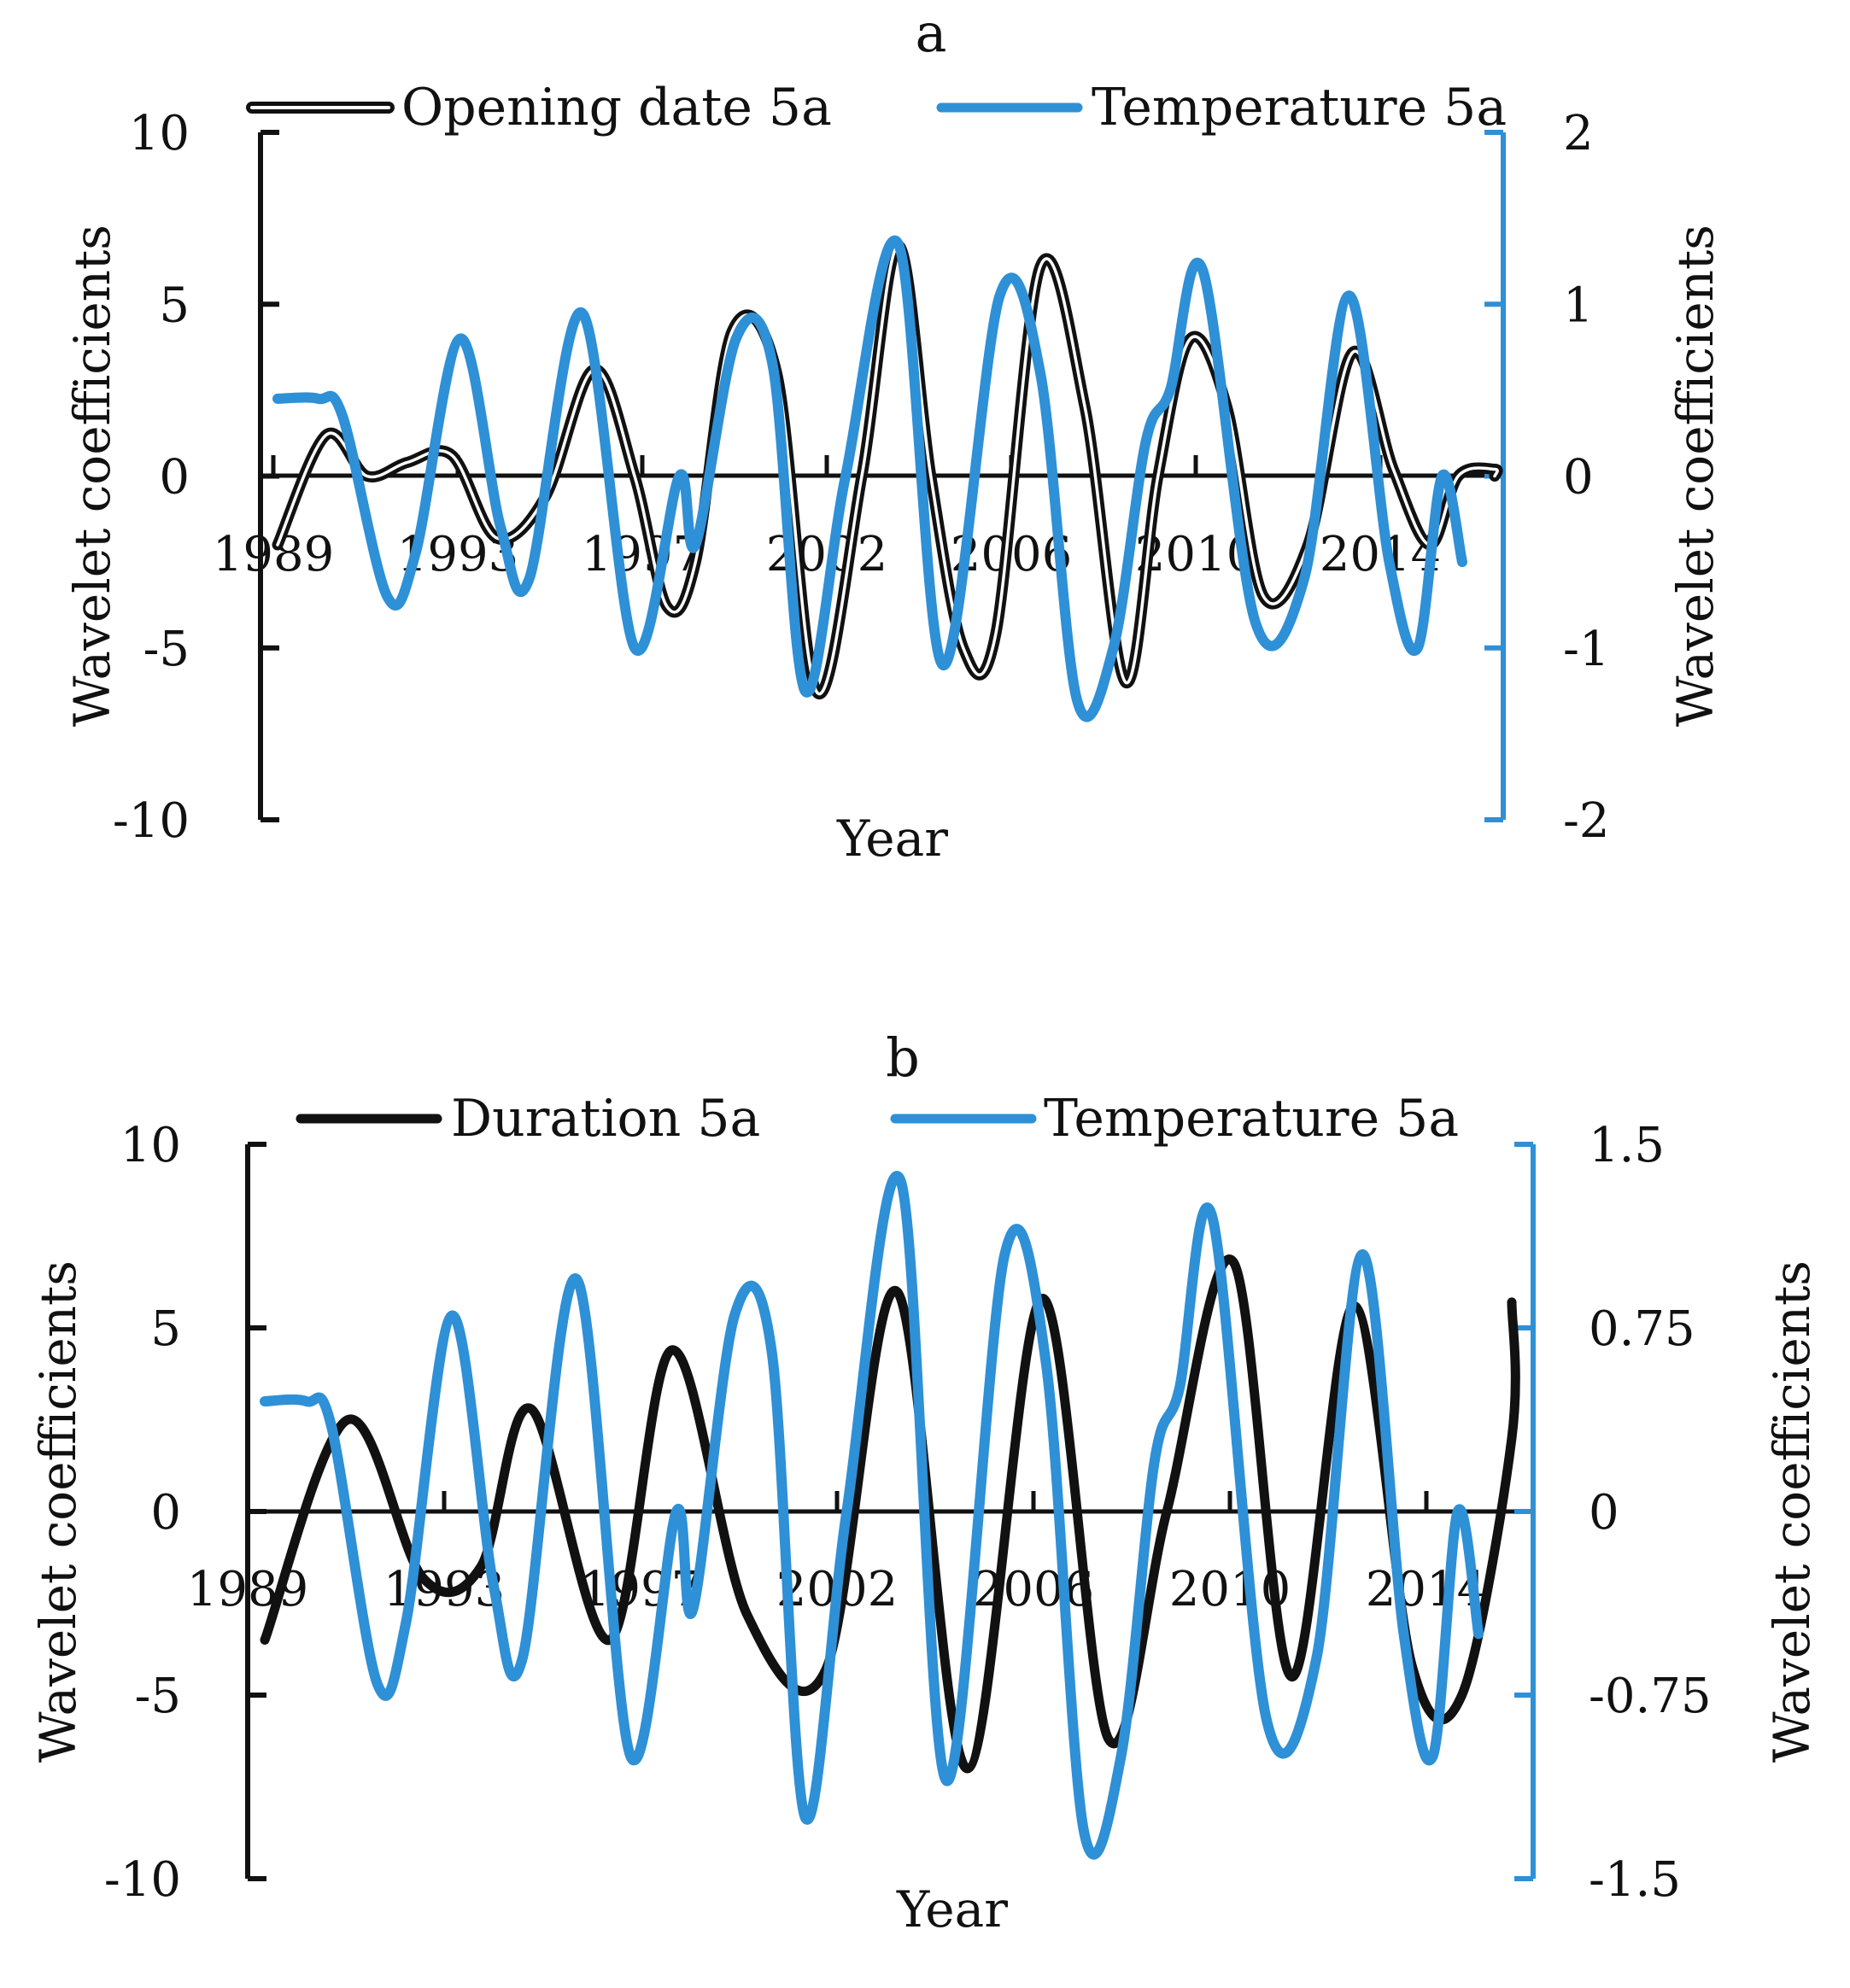 This screenshot has height=1988, width=1850. Describe the element at coordinates (1635, 1880) in the screenshot. I see `right-y-tick-label: -1.5` at that location.